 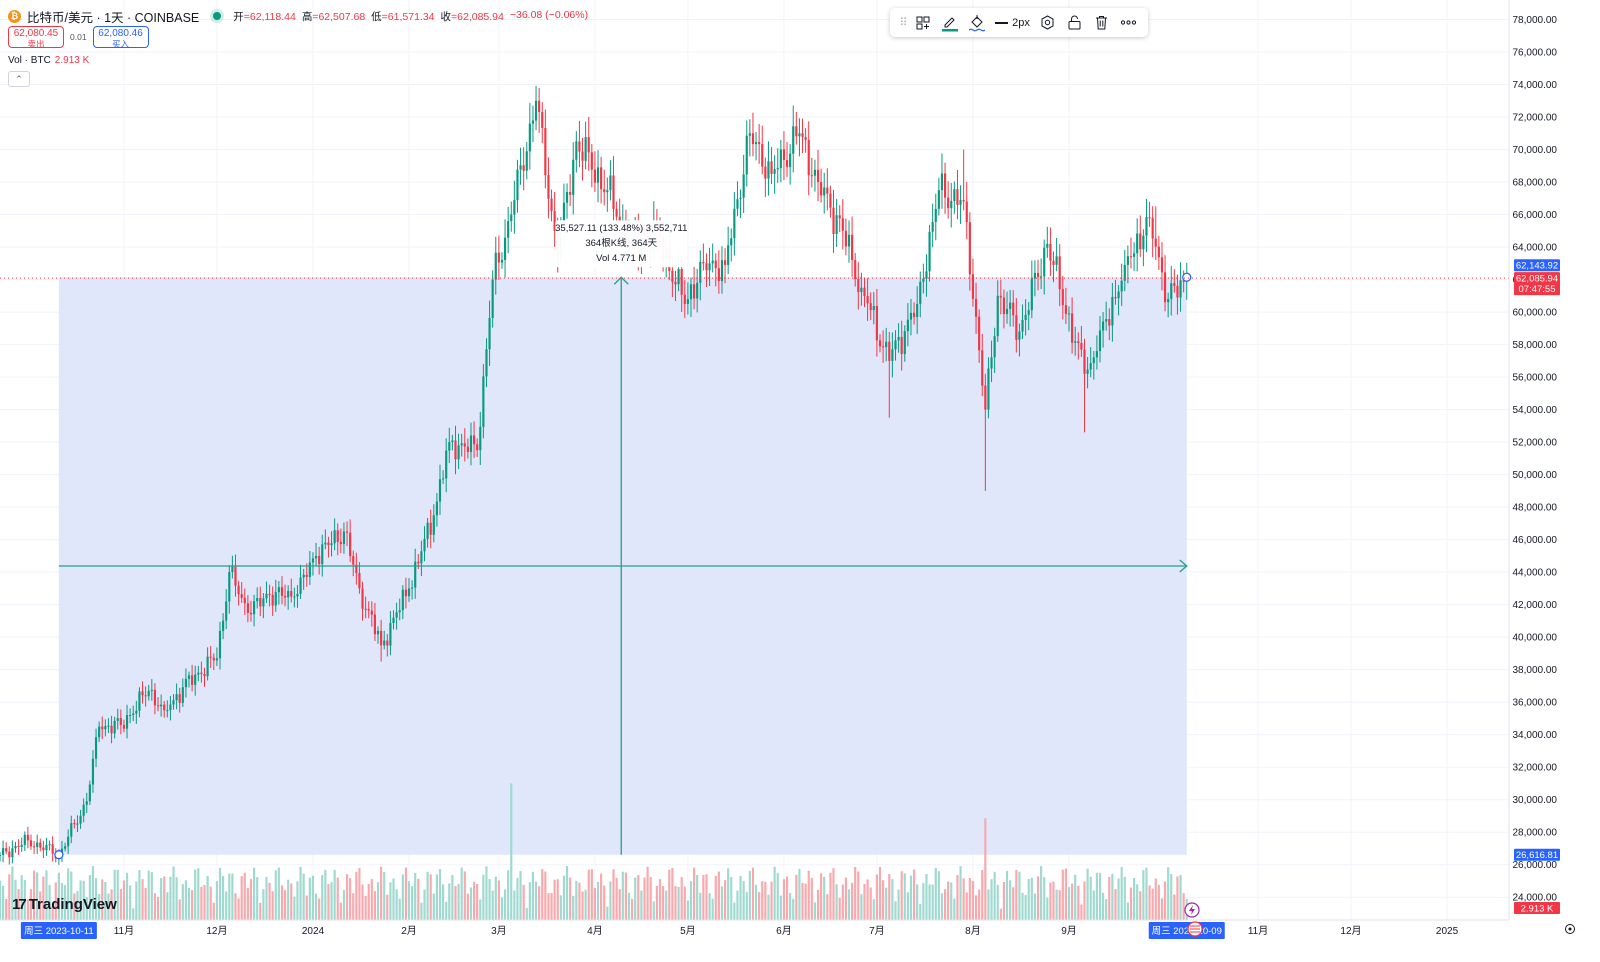 I want to click on line-width-icon: 2px, so click(x=1013, y=22).